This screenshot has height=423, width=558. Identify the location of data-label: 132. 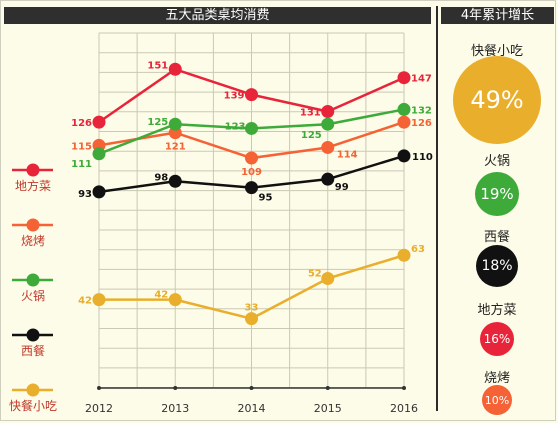
(421, 110).